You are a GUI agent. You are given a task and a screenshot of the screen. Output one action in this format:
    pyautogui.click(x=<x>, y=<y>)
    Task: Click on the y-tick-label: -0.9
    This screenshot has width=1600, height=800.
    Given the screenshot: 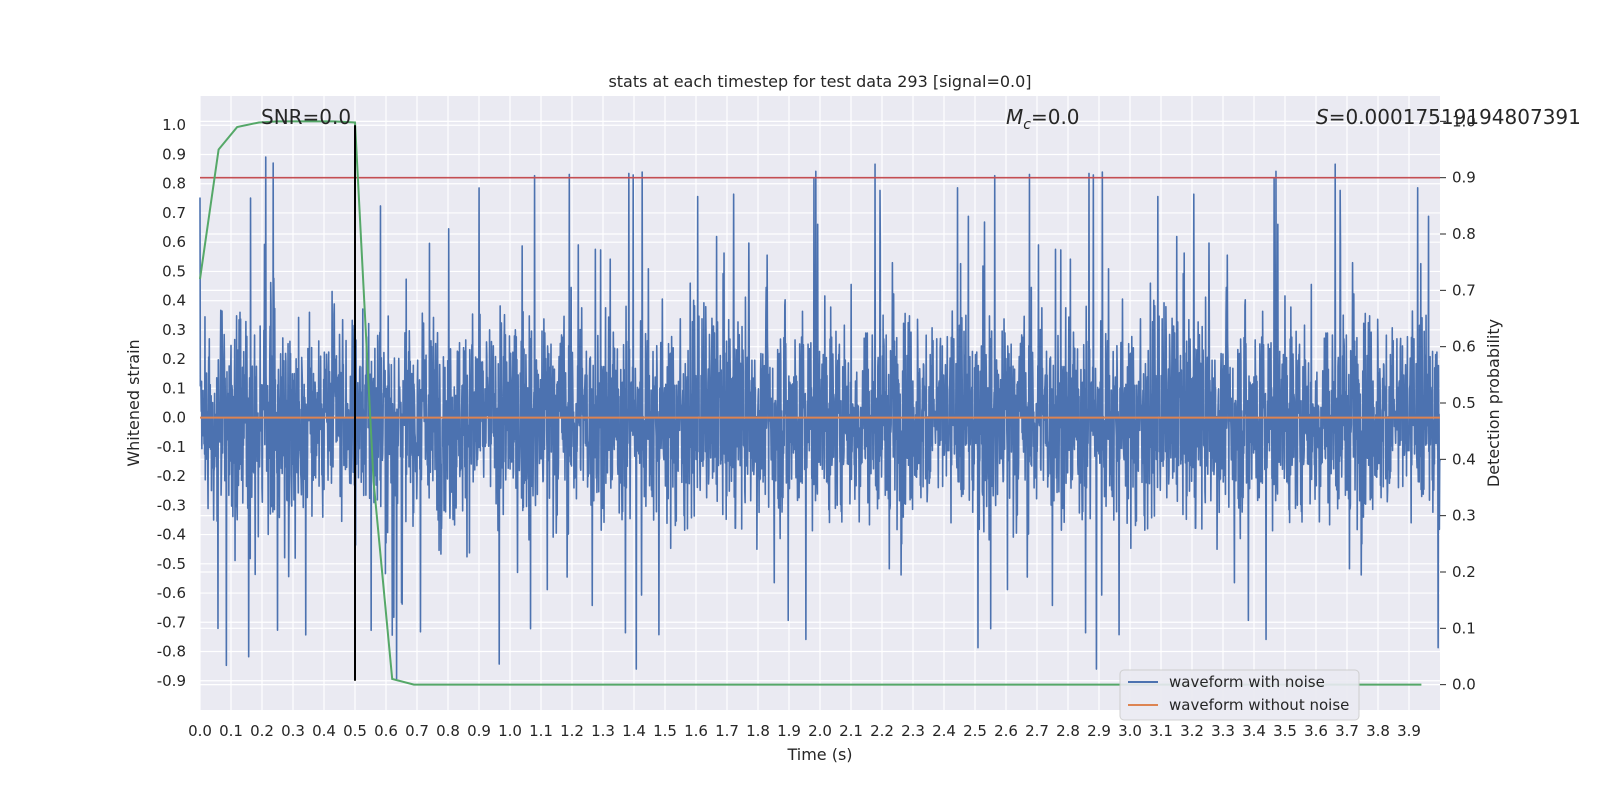 What is the action you would take?
    pyautogui.click(x=171, y=681)
    